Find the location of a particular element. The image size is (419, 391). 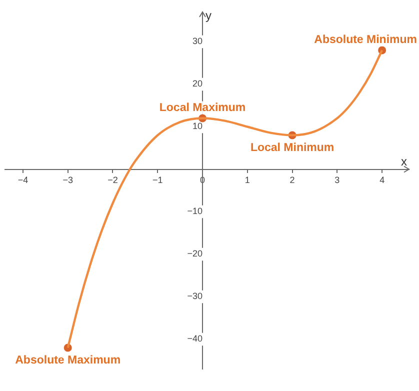

y-tick-label: −40 is located at coordinates (195, 339).